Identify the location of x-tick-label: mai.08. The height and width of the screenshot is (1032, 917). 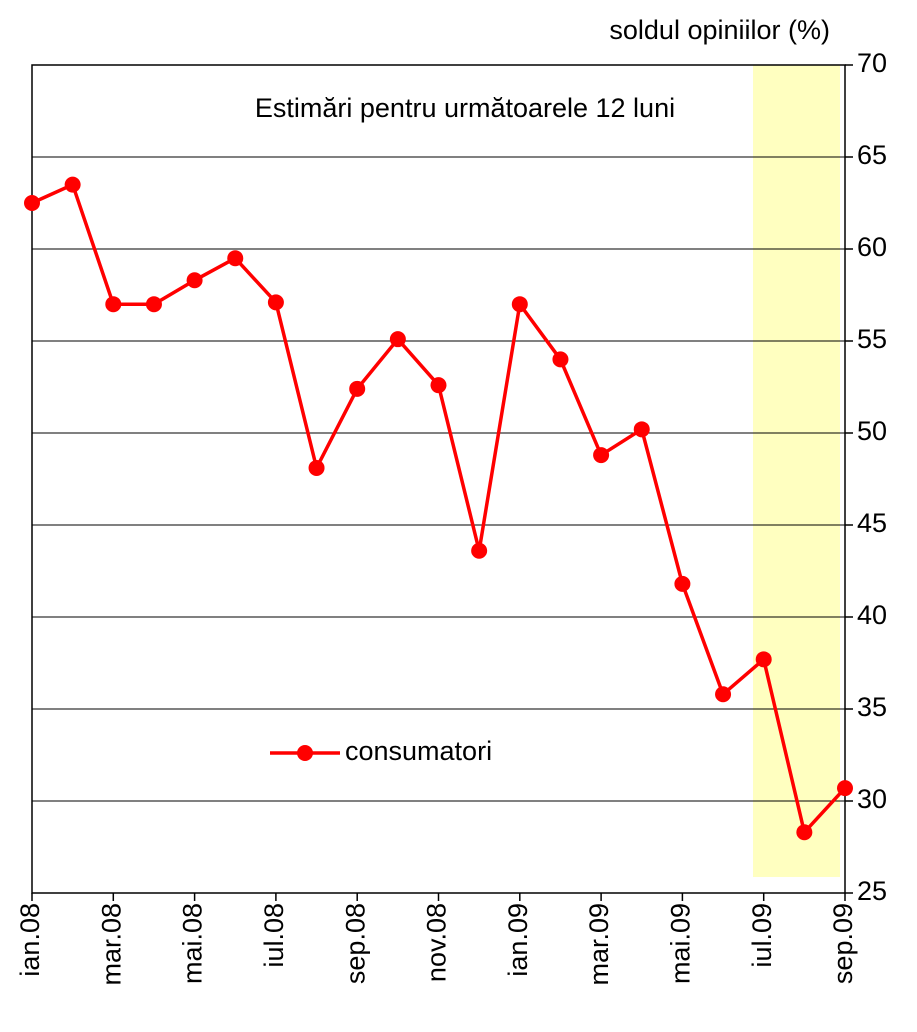
(193, 943).